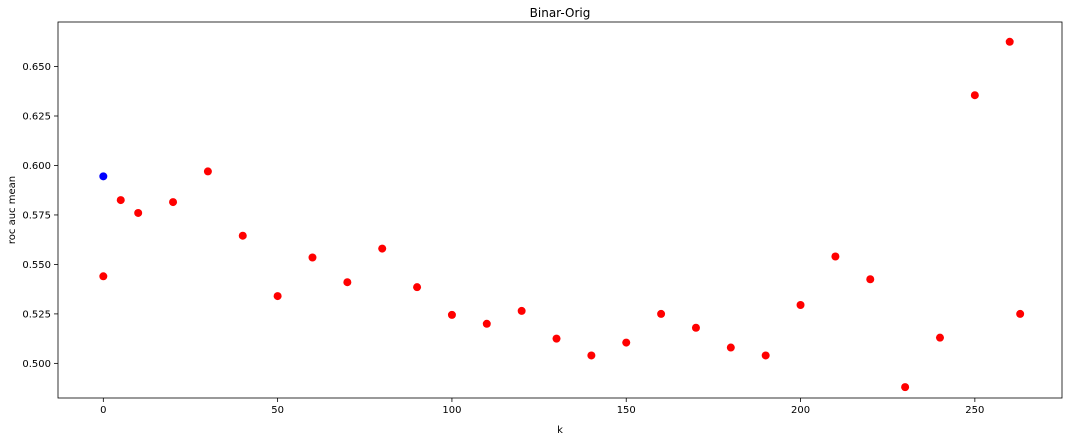 The height and width of the screenshot is (445, 1071). What do you see at coordinates (974, 410) in the screenshot?
I see `x-tick-label: 250` at bounding box center [974, 410].